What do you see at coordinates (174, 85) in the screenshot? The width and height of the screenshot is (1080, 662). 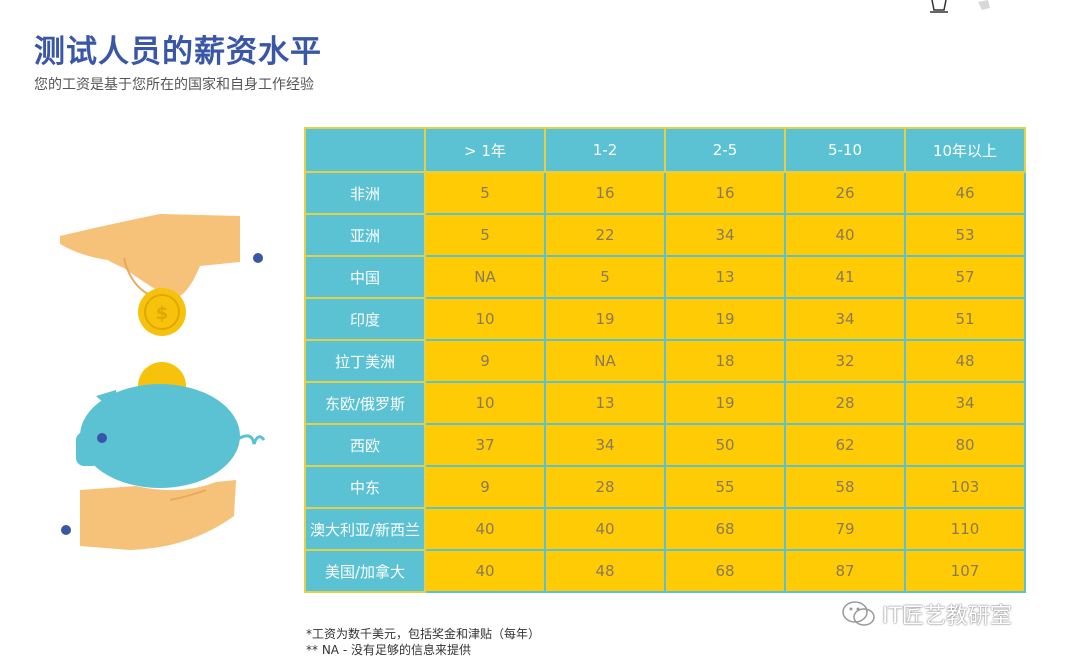 I see `page-subtitle: 您的工资是基于您所在的国家和自身工作经验` at bounding box center [174, 85].